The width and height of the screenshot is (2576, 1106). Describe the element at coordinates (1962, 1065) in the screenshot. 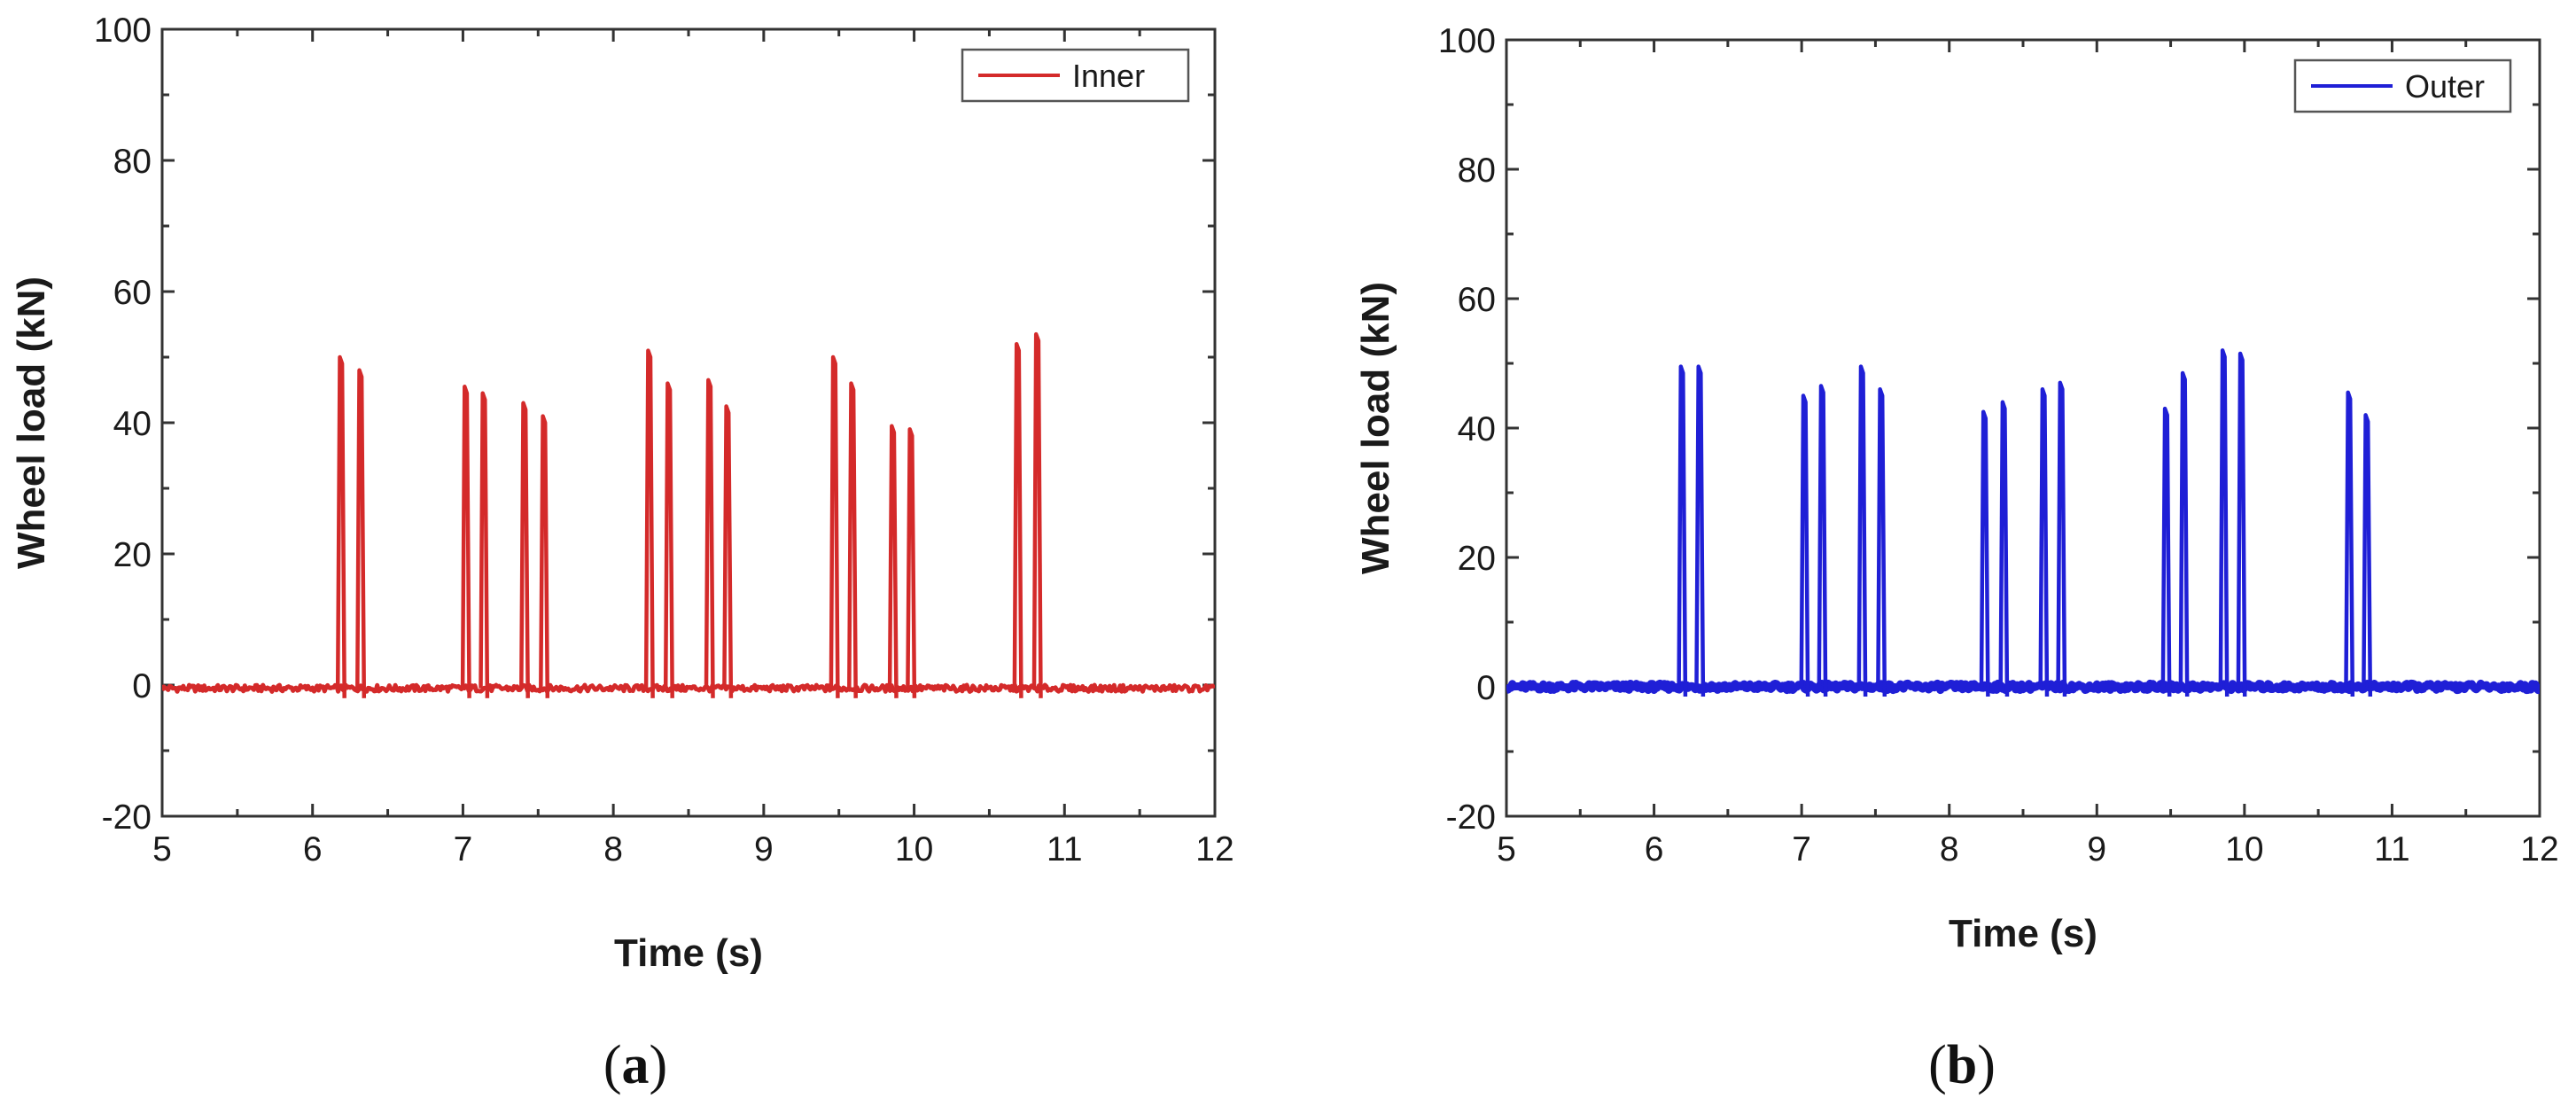

I see `panel-label-b: (b)` at that location.